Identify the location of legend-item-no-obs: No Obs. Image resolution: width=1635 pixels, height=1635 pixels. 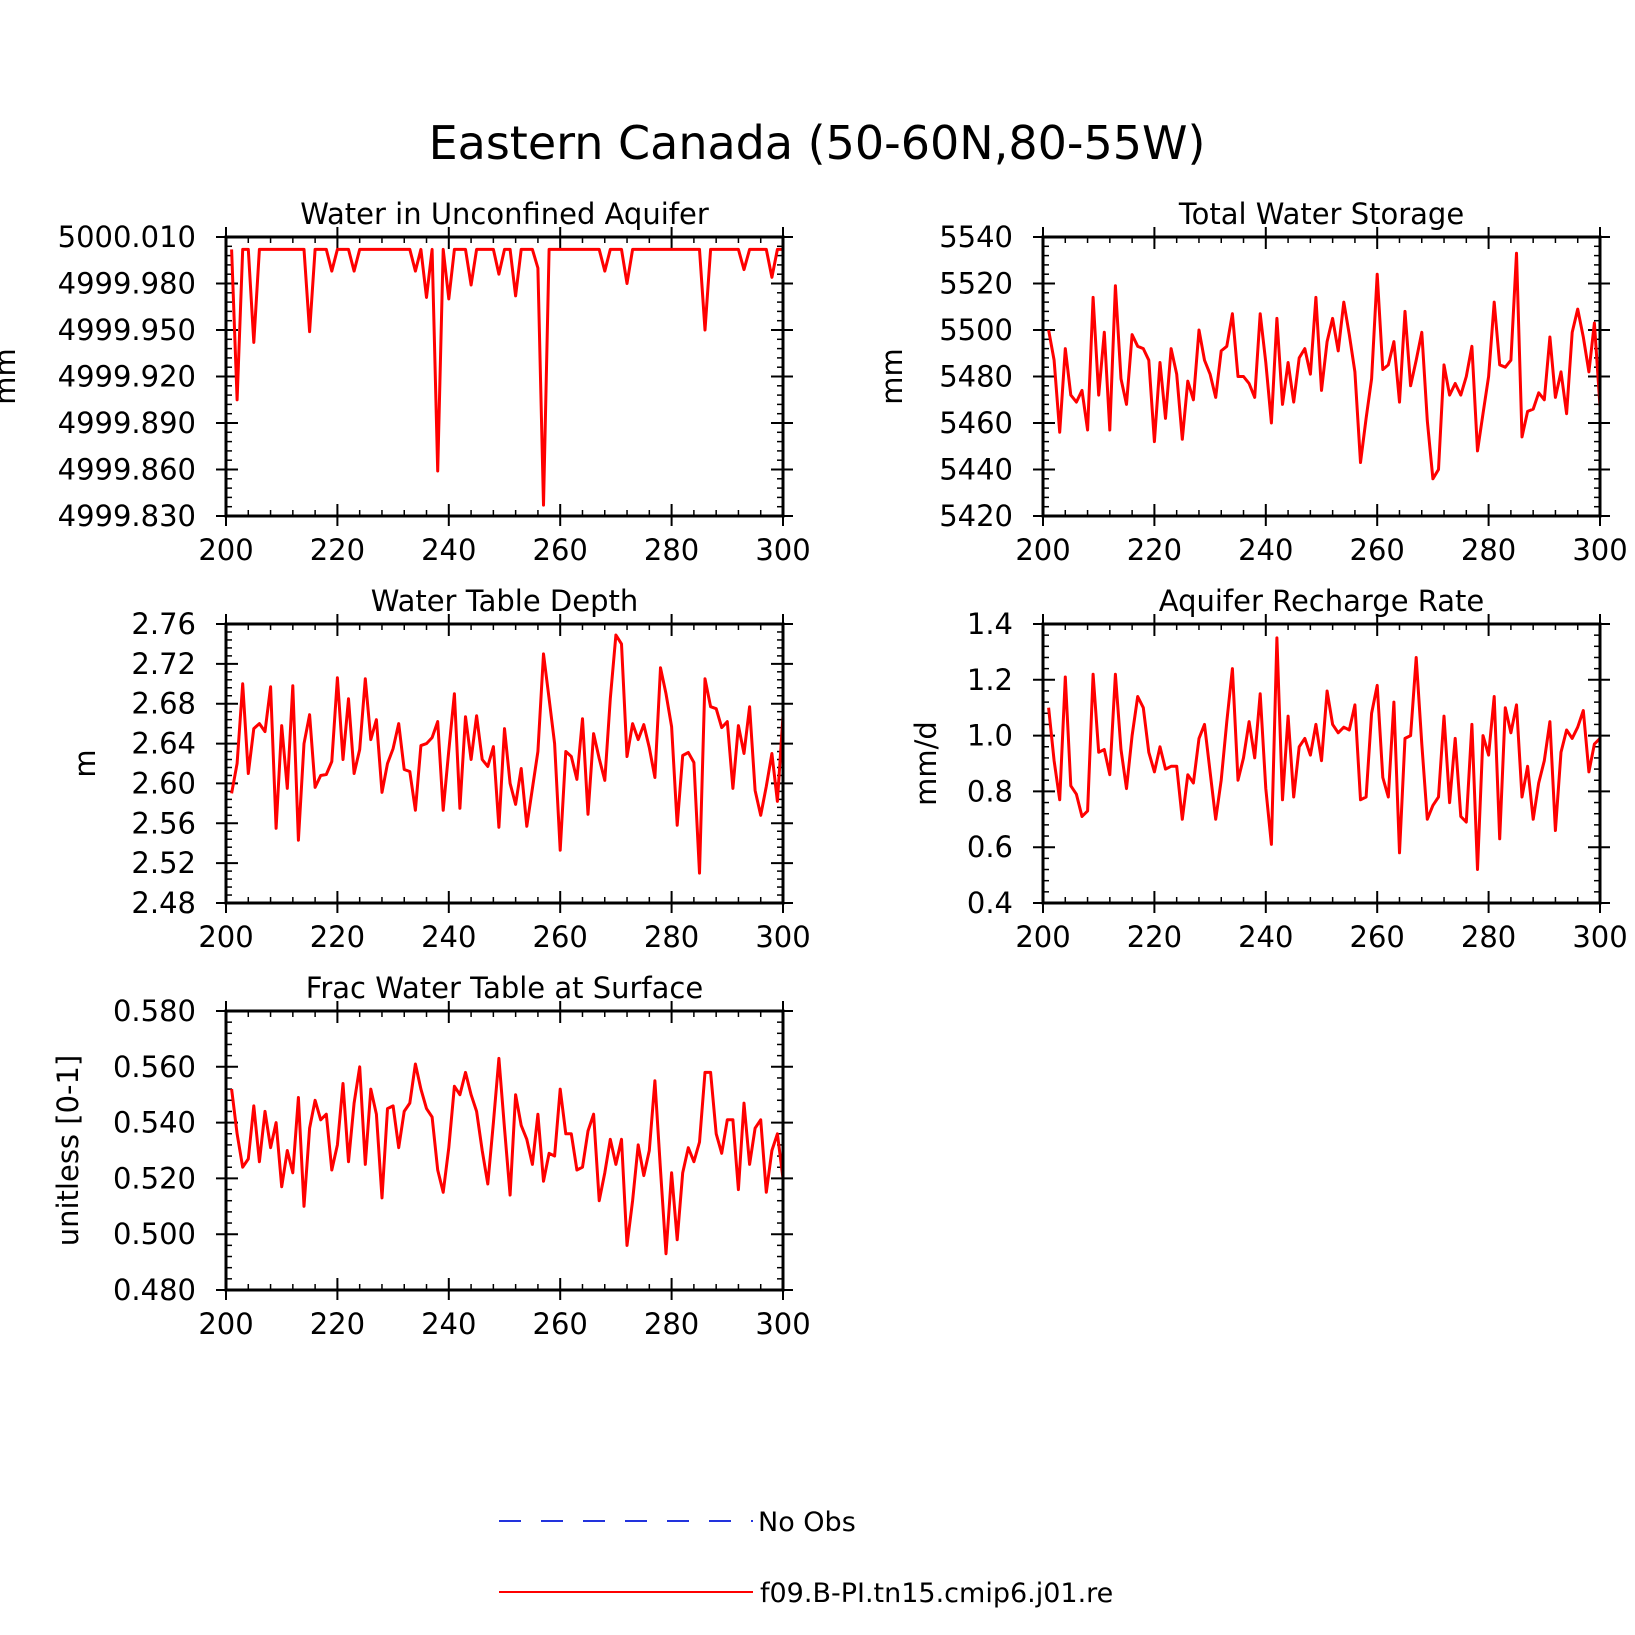
(677, 1522).